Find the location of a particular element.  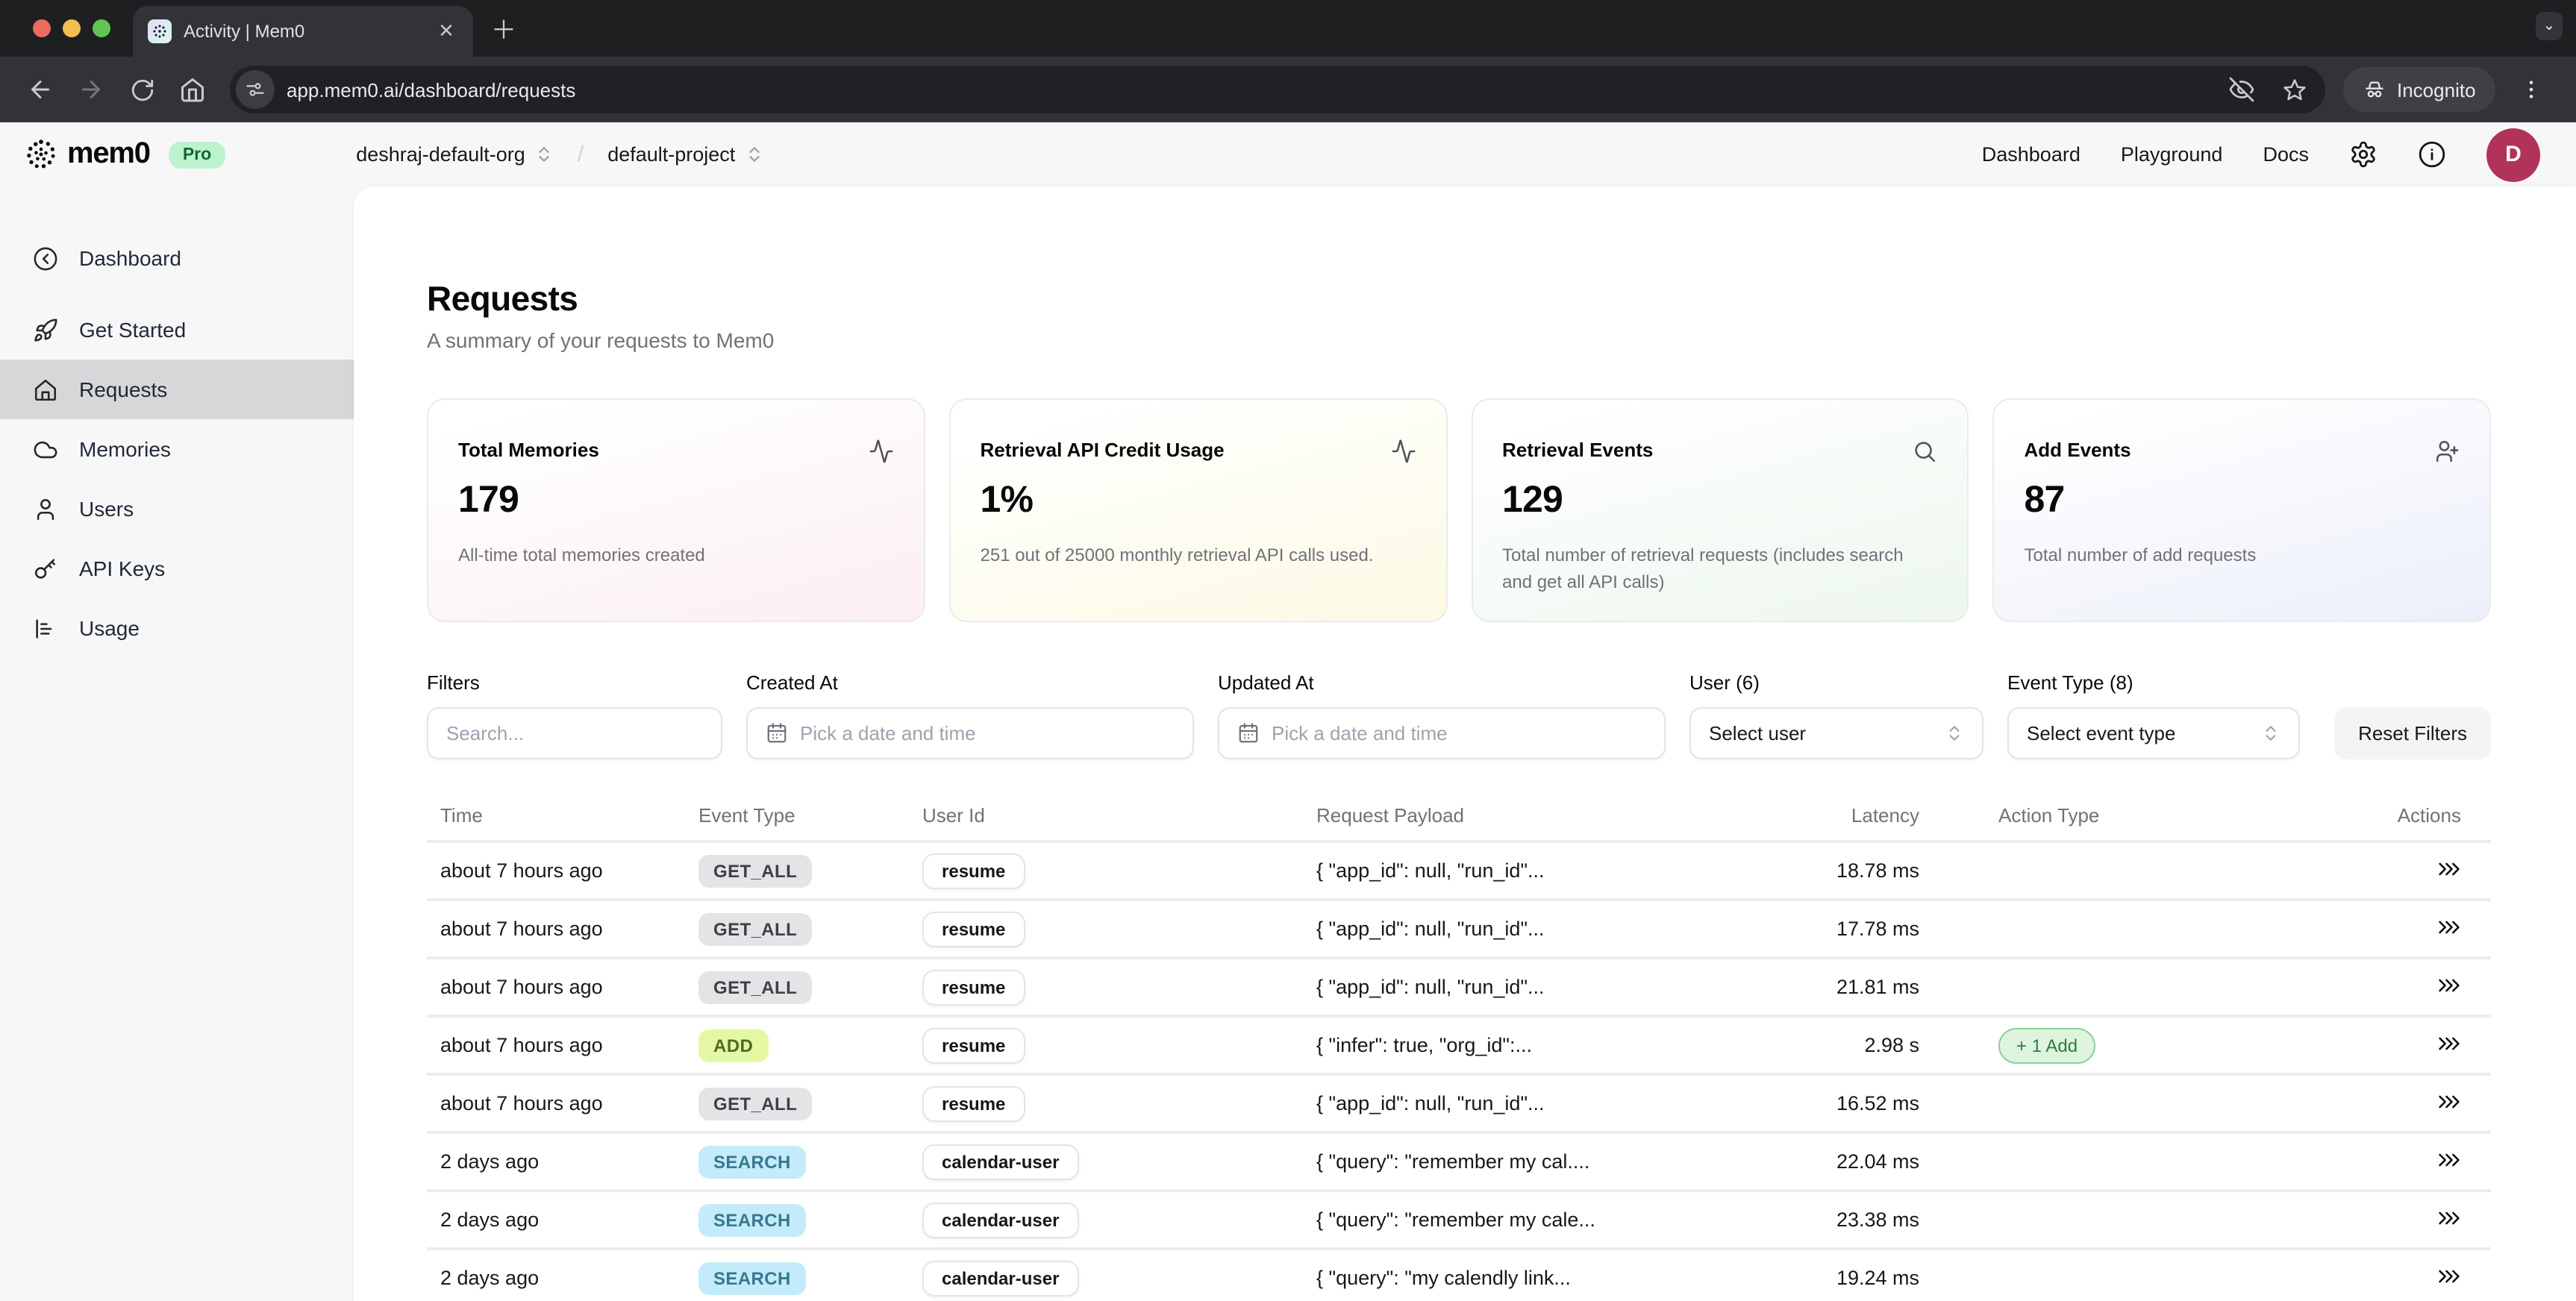

settings-gear-icon is located at coordinates (2363, 154).